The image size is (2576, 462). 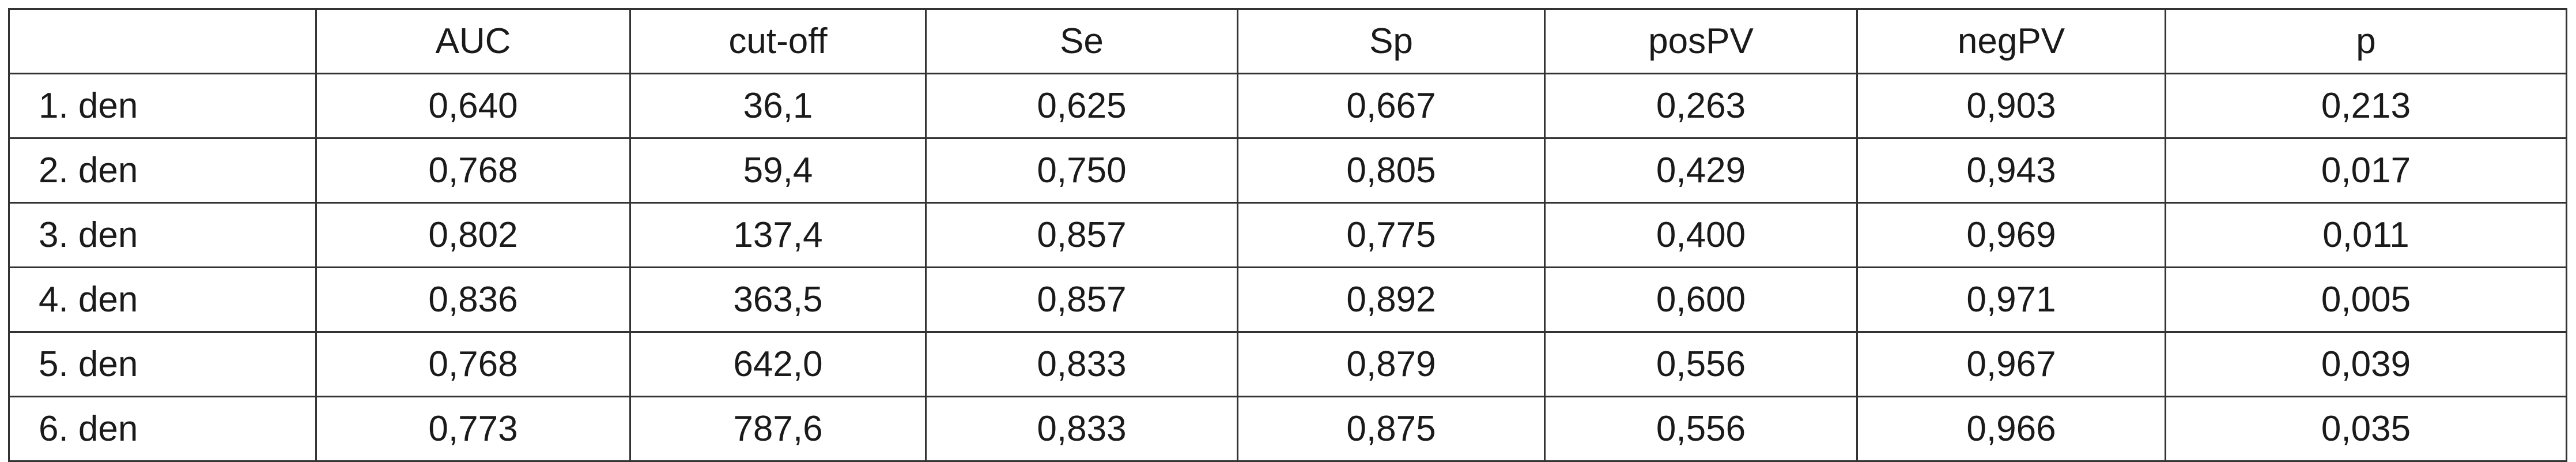 I want to click on table-cell: 0,967, so click(x=2011, y=364).